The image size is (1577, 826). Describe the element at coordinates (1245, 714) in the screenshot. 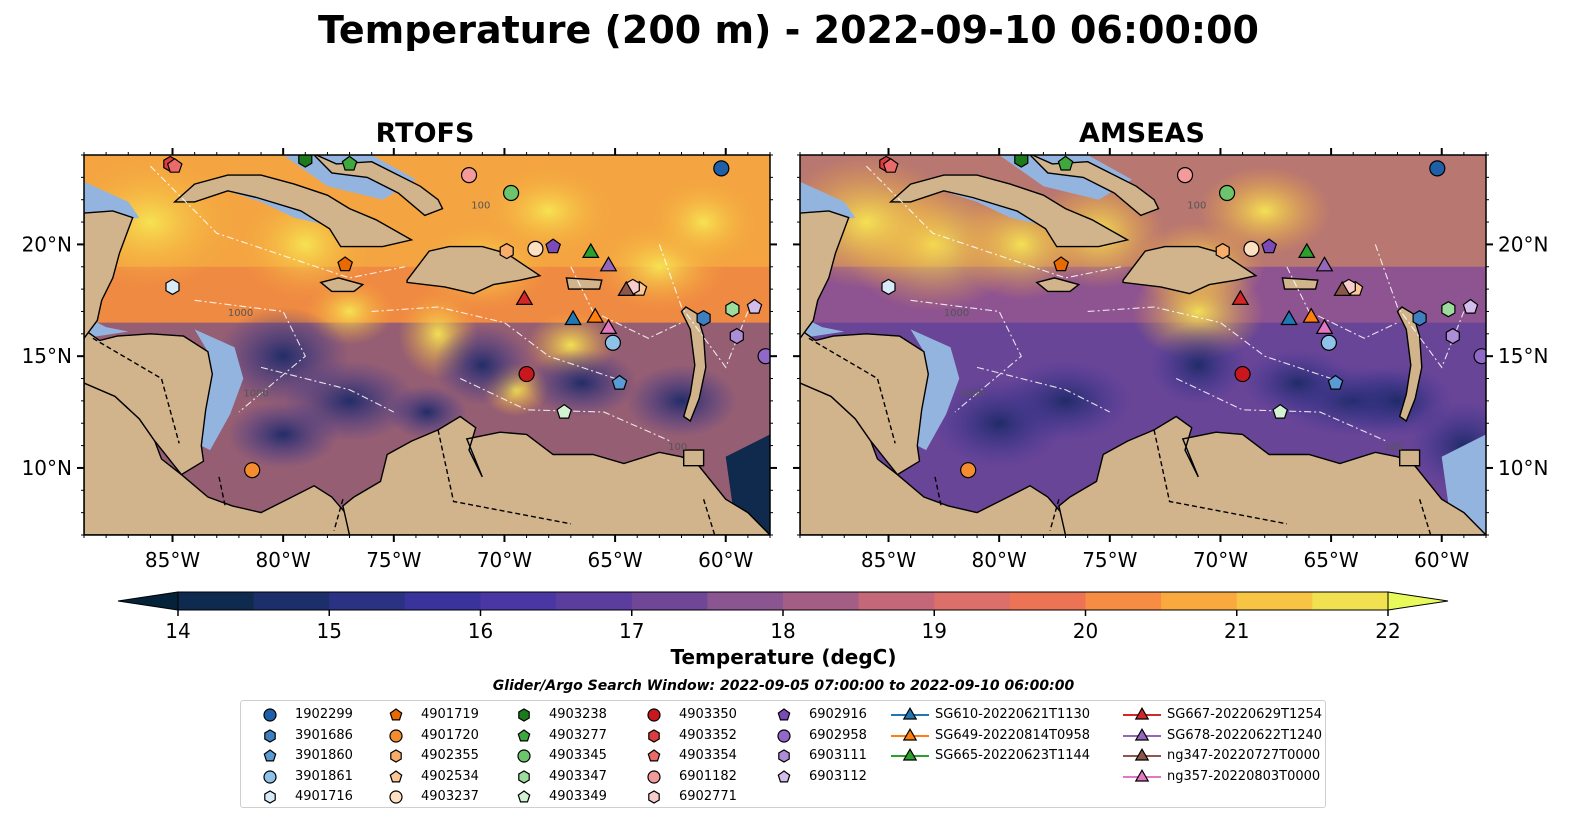

I see `legend-label: SG667-20220629T1254` at that location.